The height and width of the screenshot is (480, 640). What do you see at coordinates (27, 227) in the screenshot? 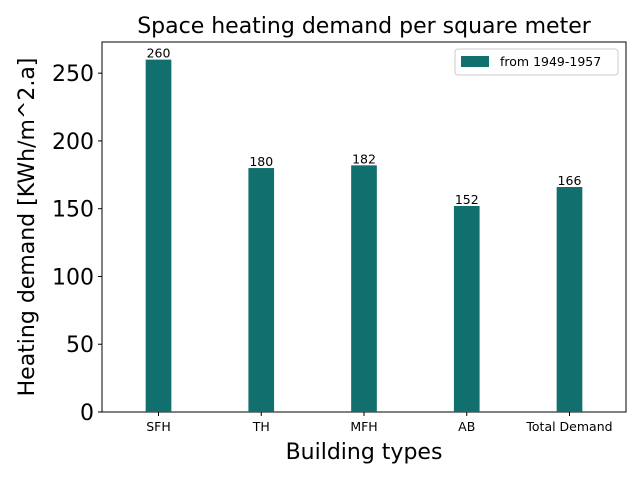
I see `y-axis-label: Heating demand [KWh/m^2.a]` at bounding box center [27, 227].